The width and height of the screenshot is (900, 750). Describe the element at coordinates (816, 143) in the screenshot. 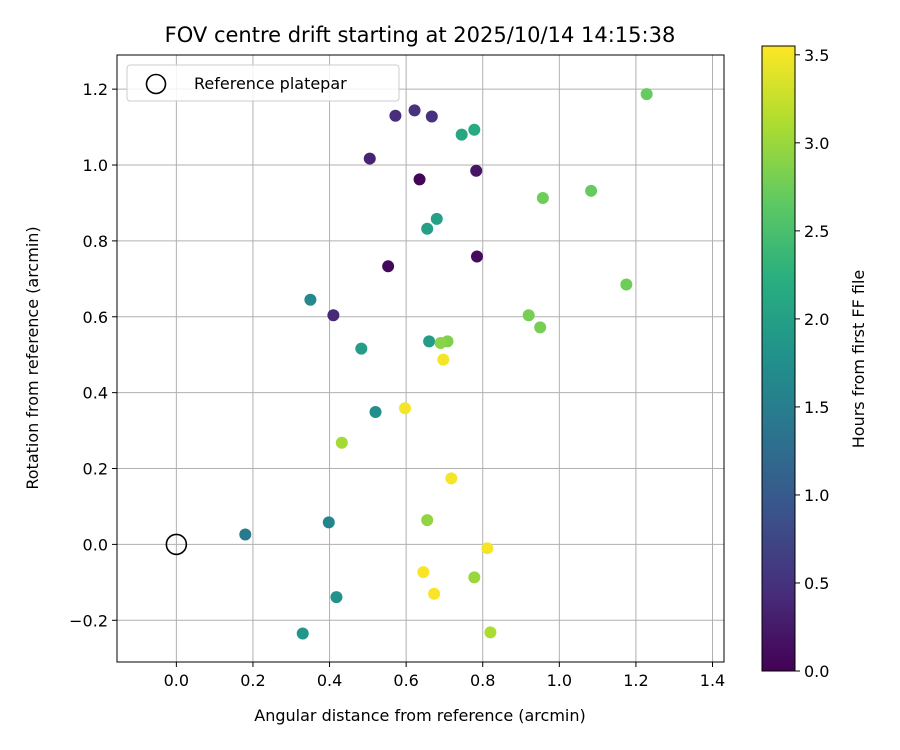

I see `colorbar-tick-label: 3.0` at that location.